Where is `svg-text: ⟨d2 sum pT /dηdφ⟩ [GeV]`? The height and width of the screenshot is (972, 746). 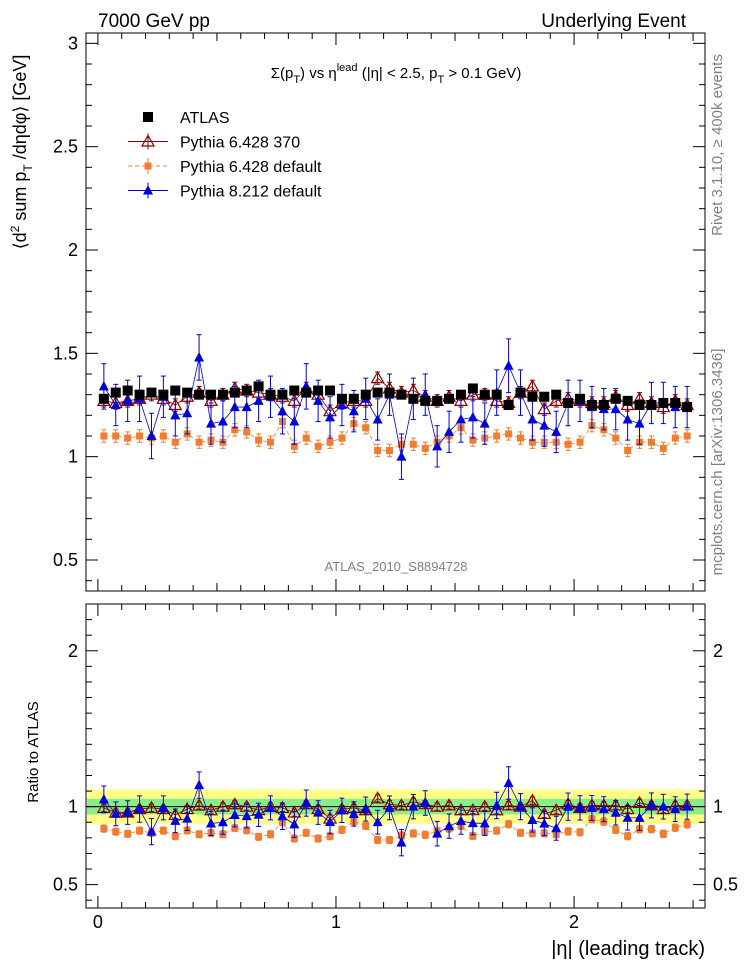 svg-text: ⟨d2 sum pT /dηdφ⟩ [GeV] is located at coordinates (21, 152).